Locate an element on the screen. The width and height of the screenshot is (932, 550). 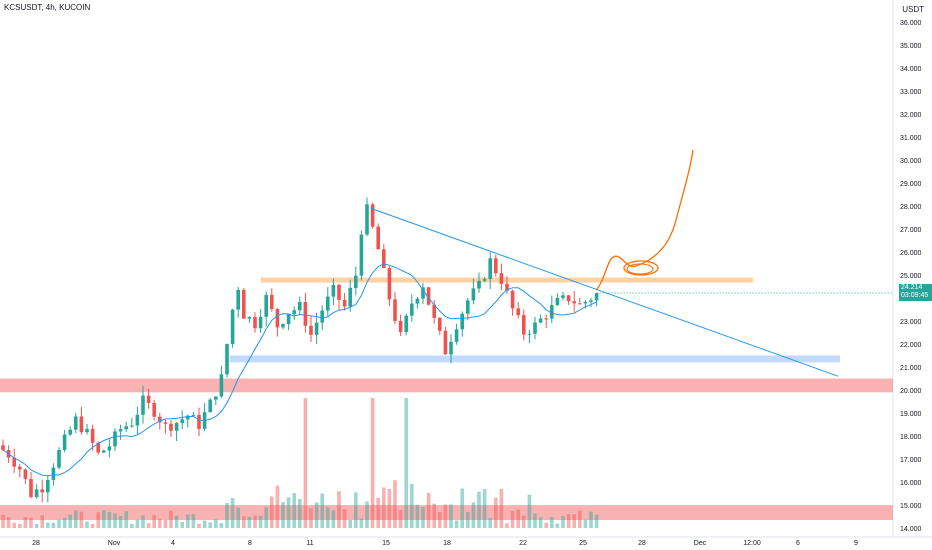
x-tick-label: 28 is located at coordinates (642, 543).